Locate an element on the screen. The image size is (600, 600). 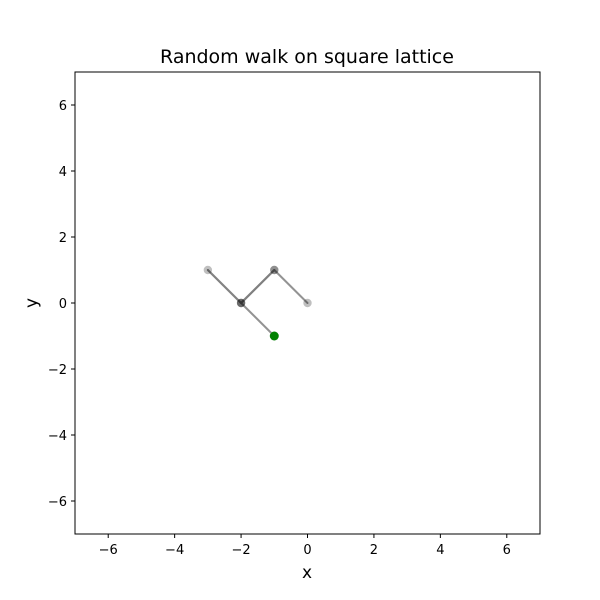
x-tick-label: 4 is located at coordinates (440, 550).